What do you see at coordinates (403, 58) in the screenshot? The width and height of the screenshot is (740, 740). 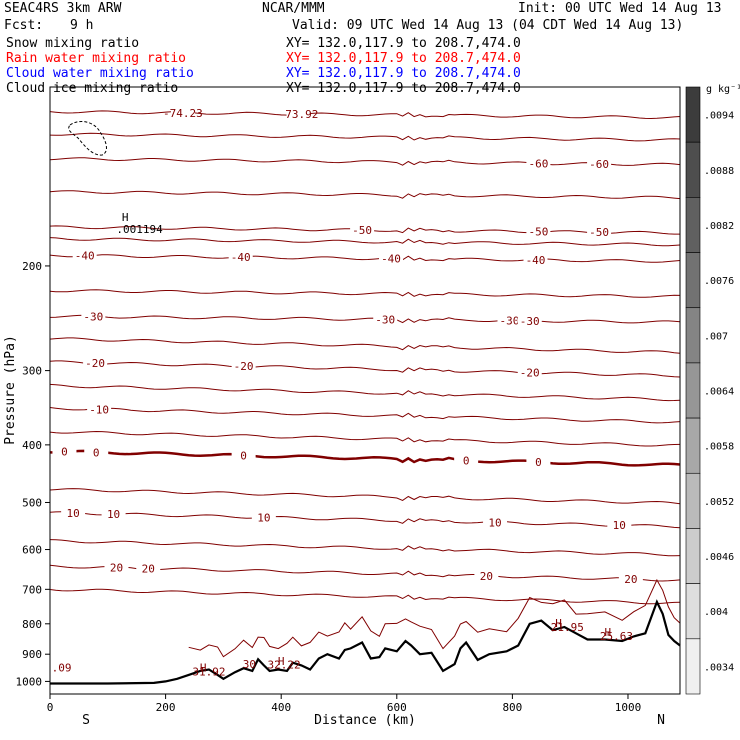 I see `field-rain-xy: XY= 132.0,117.9 to 208.7,474.0` at bounding box center [403, 58].